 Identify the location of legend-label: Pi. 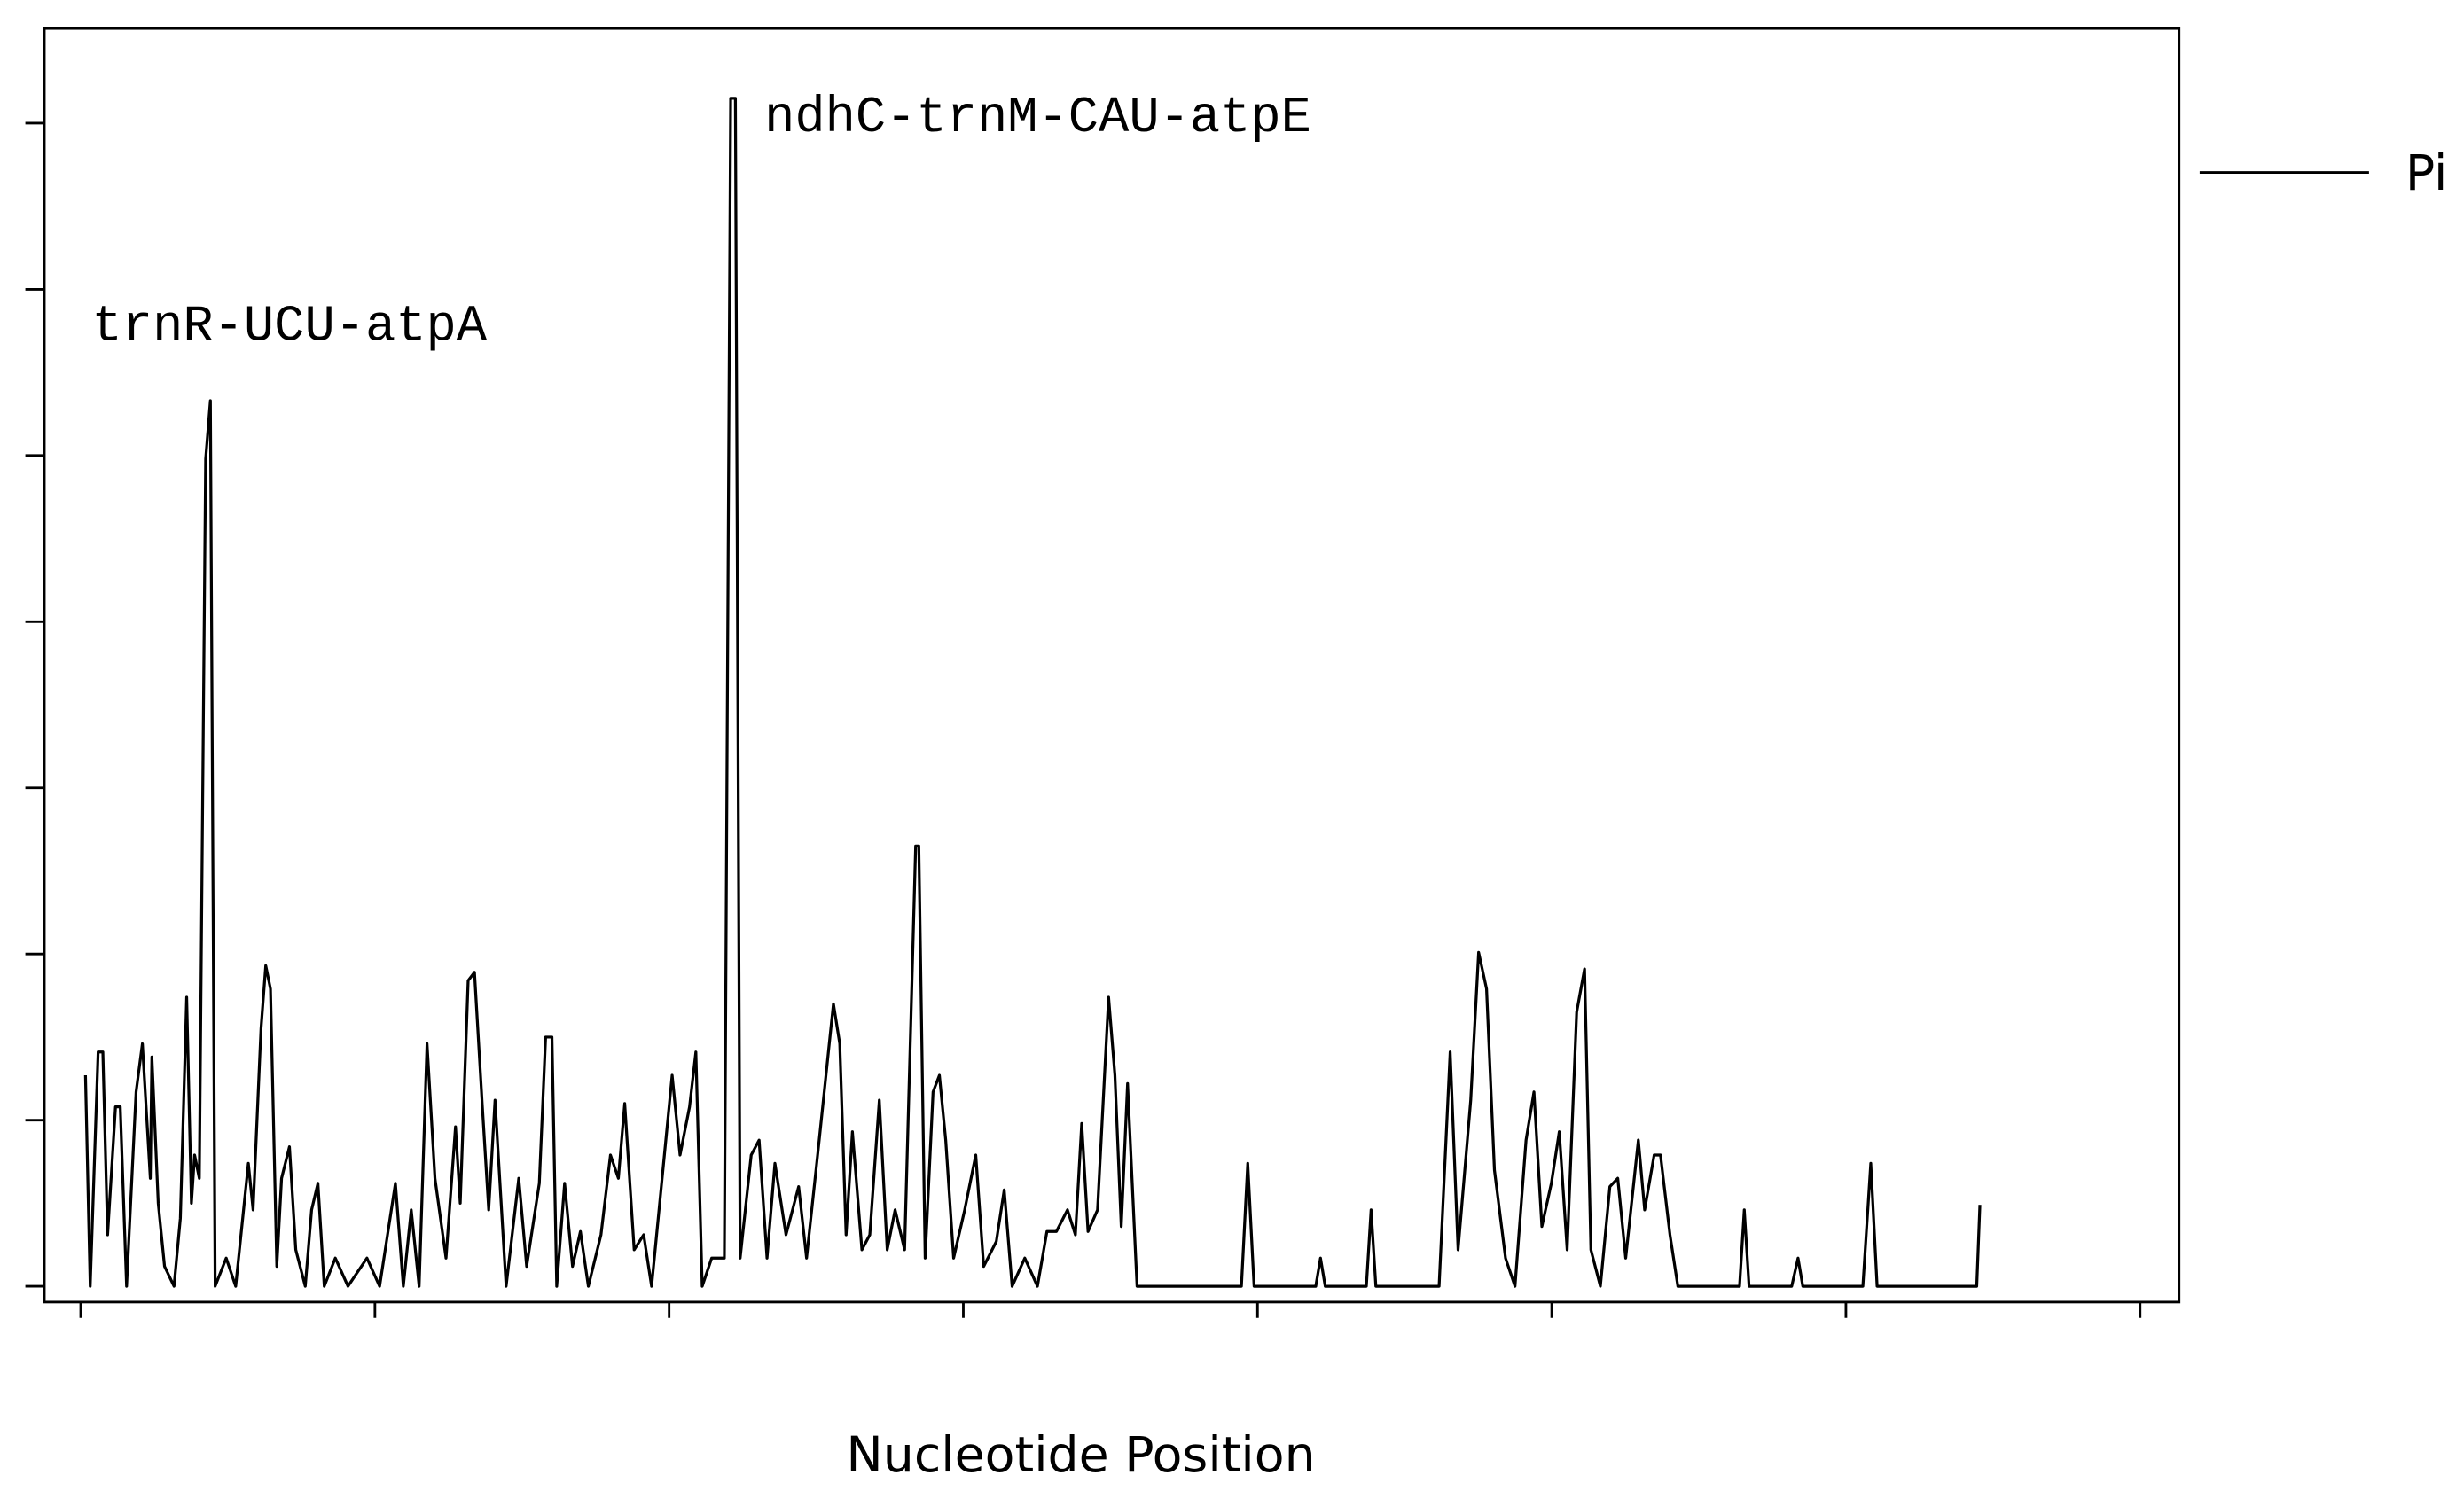
(2426, 173).